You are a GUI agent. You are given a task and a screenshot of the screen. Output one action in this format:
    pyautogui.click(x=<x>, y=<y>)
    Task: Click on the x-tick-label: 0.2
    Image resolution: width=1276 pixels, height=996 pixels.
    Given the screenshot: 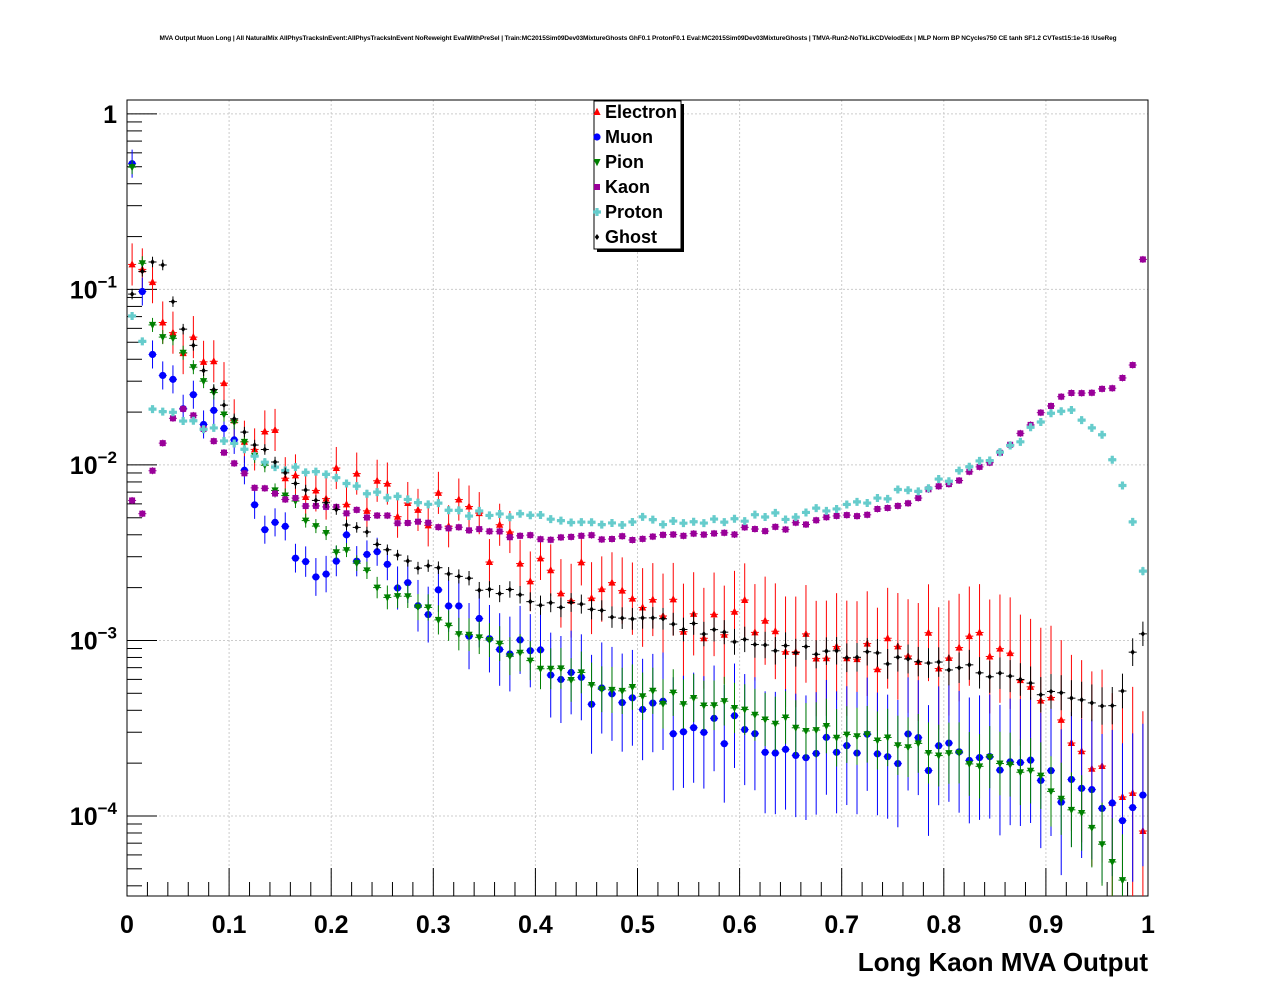 What is the action you would take?
    pyautogui.click(x=331, y=925)
    